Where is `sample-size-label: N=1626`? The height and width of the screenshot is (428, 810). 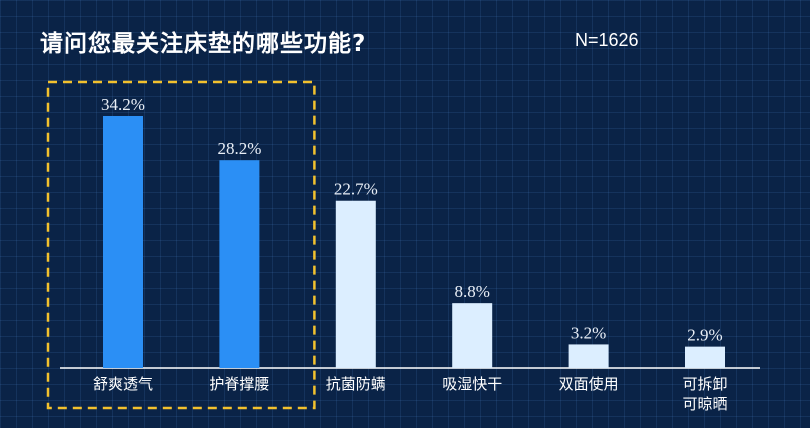
sample-size-label: N=1626 is located at coordinates (607, 40).